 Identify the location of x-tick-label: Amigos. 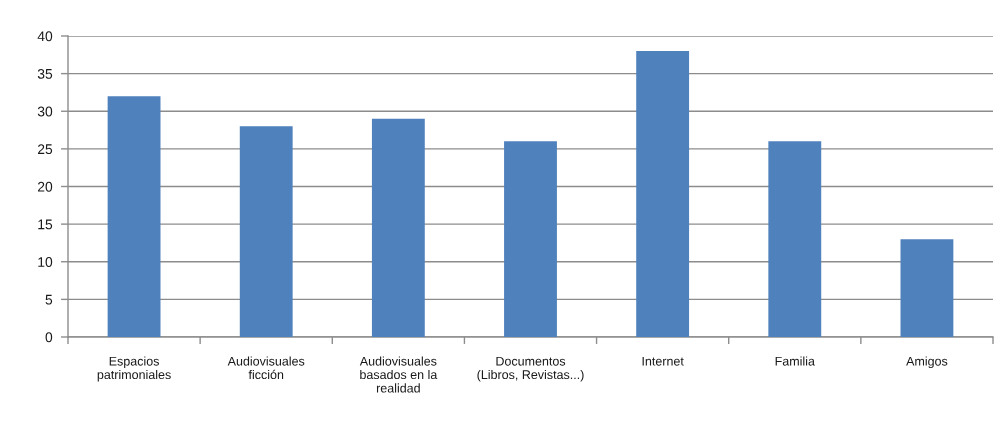
(927, 362).